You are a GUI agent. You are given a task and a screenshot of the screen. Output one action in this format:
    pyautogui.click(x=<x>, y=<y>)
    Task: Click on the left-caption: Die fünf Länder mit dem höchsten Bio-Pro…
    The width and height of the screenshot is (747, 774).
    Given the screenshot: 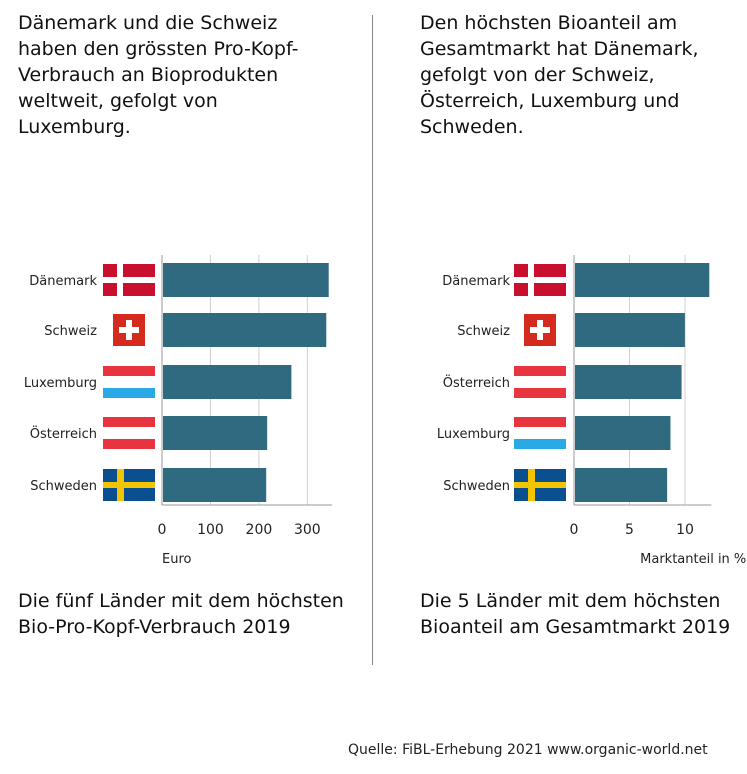 What is the action you would take?
    pyautogui.click(x=181, y=614)
    